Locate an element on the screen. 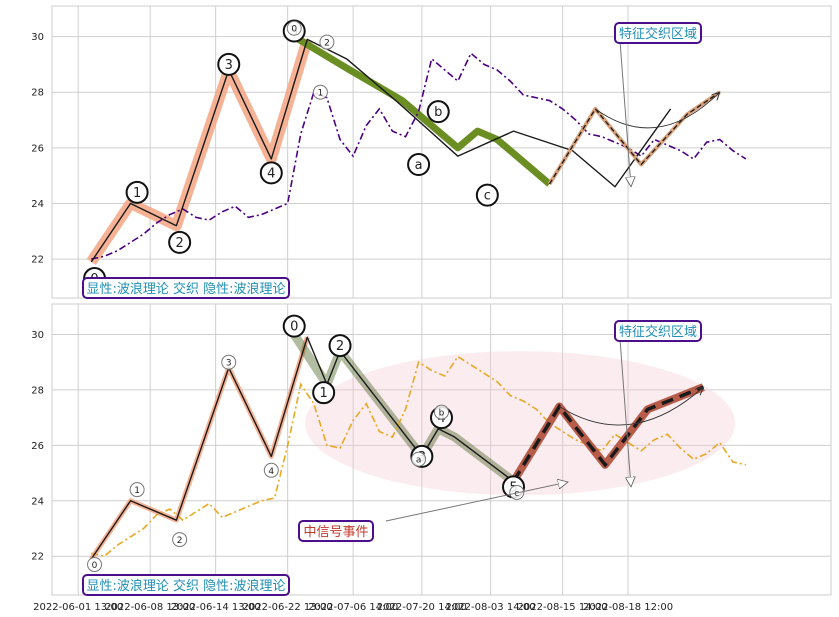  x-tick-label: 2022-08-15 14:00 is located at coordinates (563, 607).